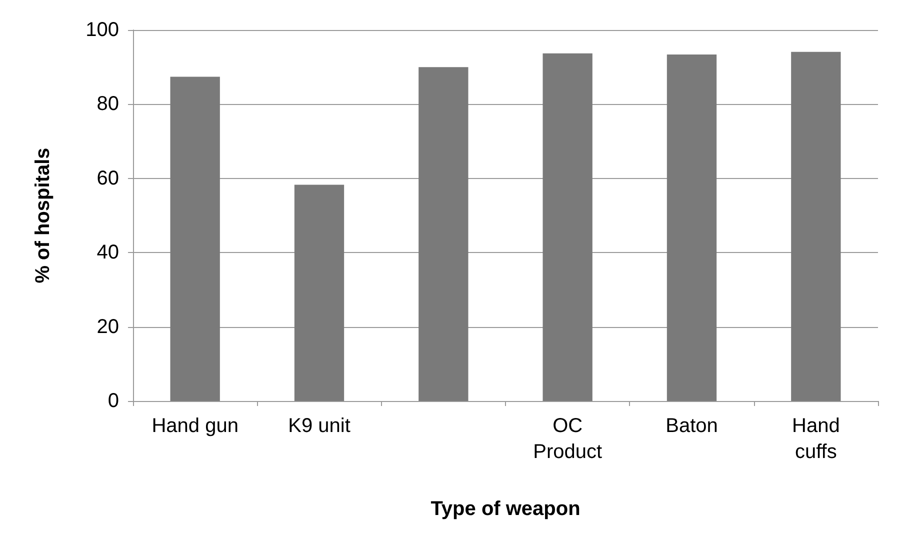 Image resolution: width=907 pixels, height=557 pixels. What do you see at coordinates (505, 509) in the screenshot?
I see `x-axis-title: Type of weapon` at bounding box center [505, 509].